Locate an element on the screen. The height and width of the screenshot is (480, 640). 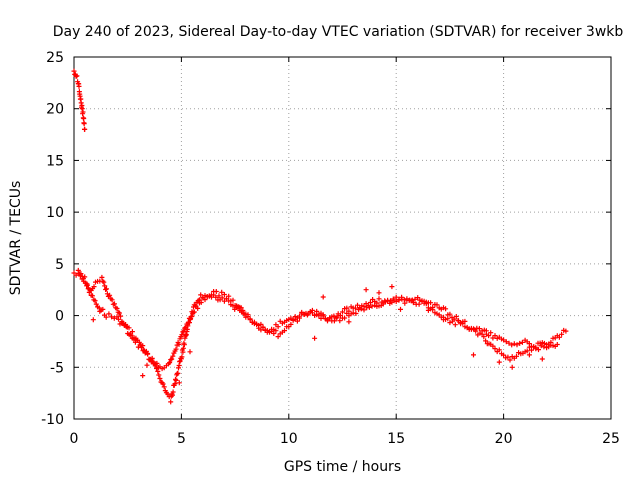
y-tick-label: 25 is located at coordinates (55, 58).